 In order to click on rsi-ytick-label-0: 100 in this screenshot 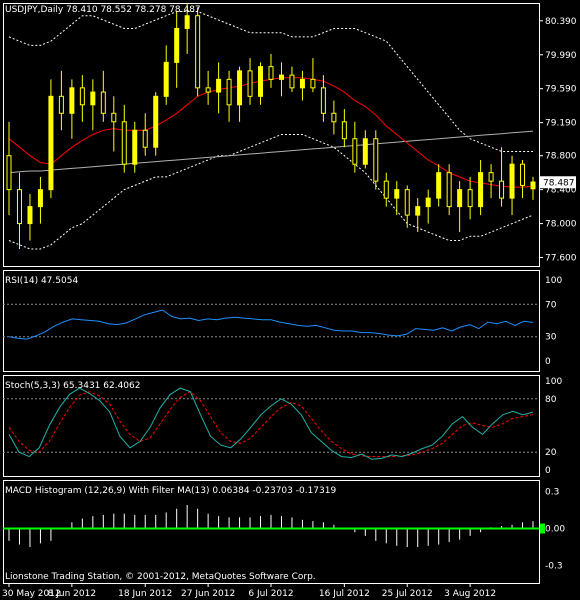, I will do `click(553, 281)`.